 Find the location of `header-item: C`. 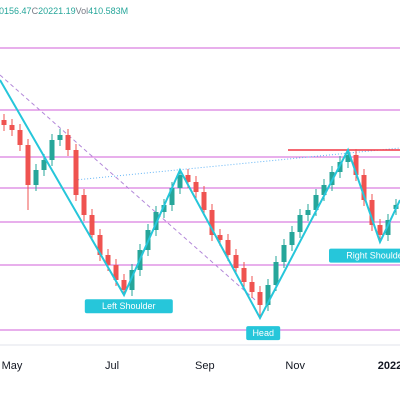

header-item: C is located at coordinates (35, 11).